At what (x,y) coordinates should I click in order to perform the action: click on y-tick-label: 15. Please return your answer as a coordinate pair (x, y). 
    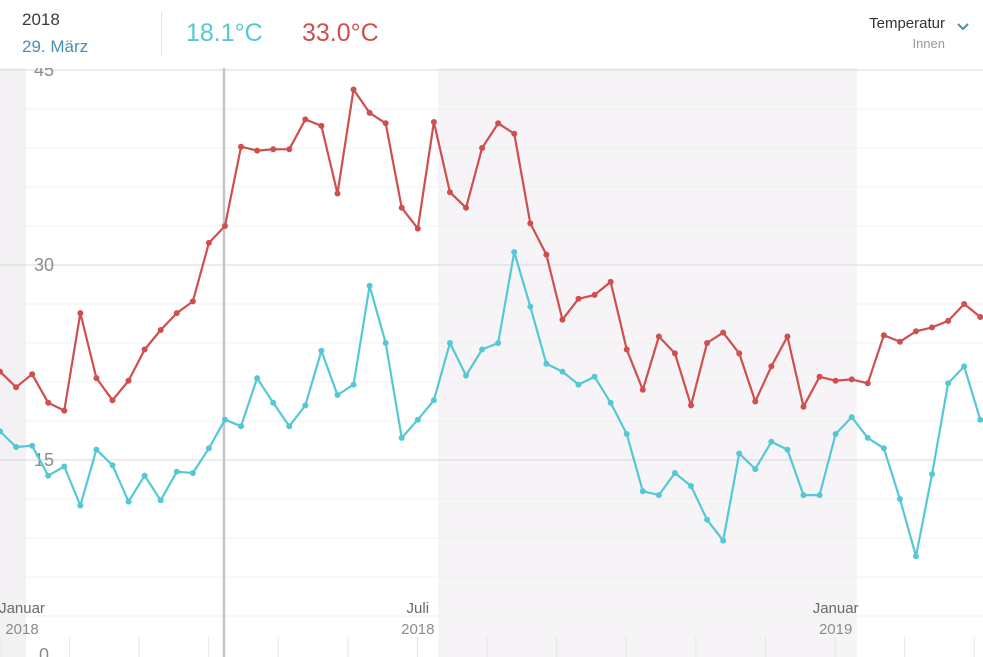
    Looking at the image, I should click on (44, 460).